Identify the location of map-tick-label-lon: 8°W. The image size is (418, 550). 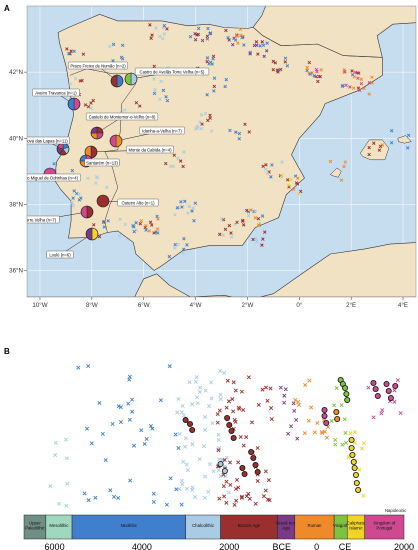
(92, 305).